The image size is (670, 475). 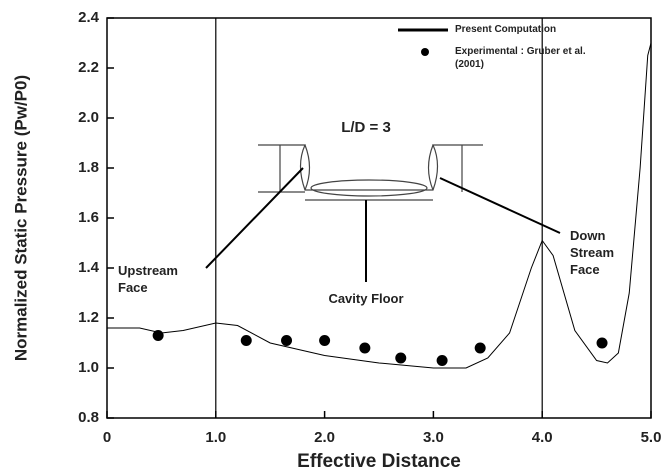 What do you see at coordinates (88, 417) in the screenshot?
I see `y-tick-label: 0.8` at bounding box center [88, 417].